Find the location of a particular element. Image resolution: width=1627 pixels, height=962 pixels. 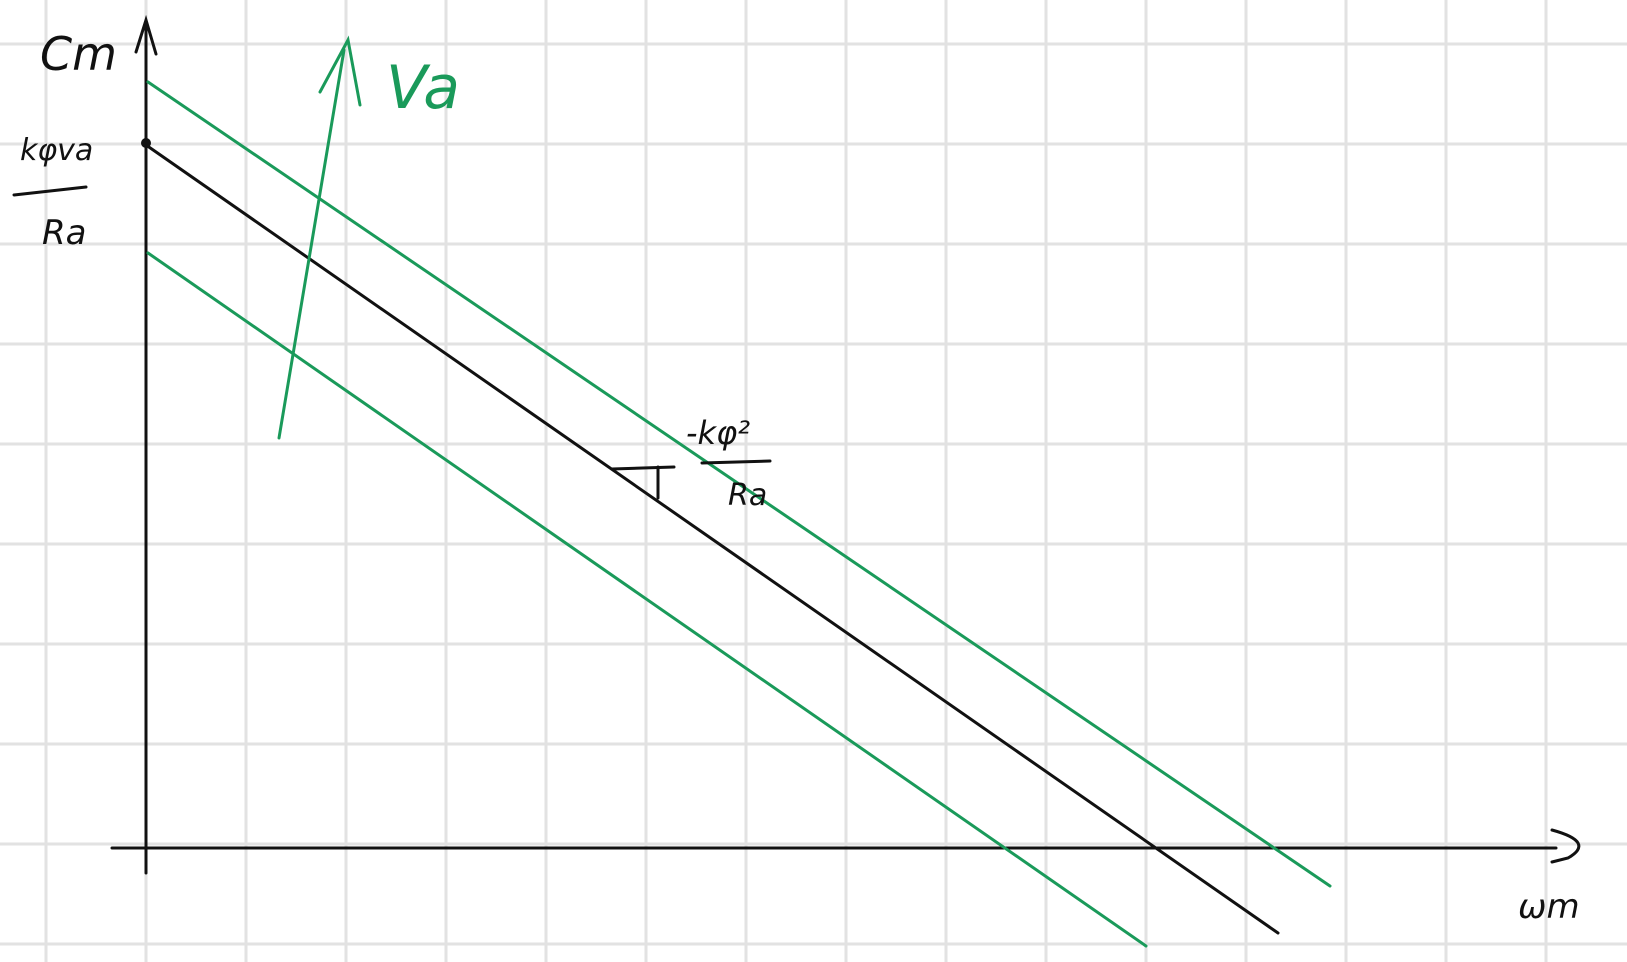

va-label: Va is located at coordinates (423, 88).